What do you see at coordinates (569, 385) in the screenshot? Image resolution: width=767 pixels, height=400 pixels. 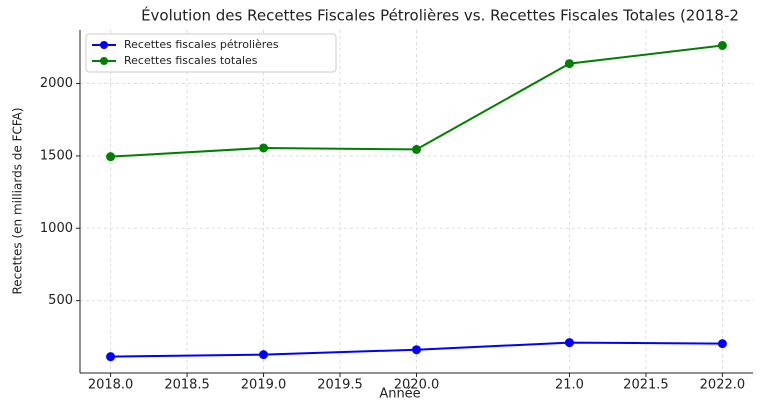 I see `x-tick-label: 21.0` at bounding box center [569, 385].